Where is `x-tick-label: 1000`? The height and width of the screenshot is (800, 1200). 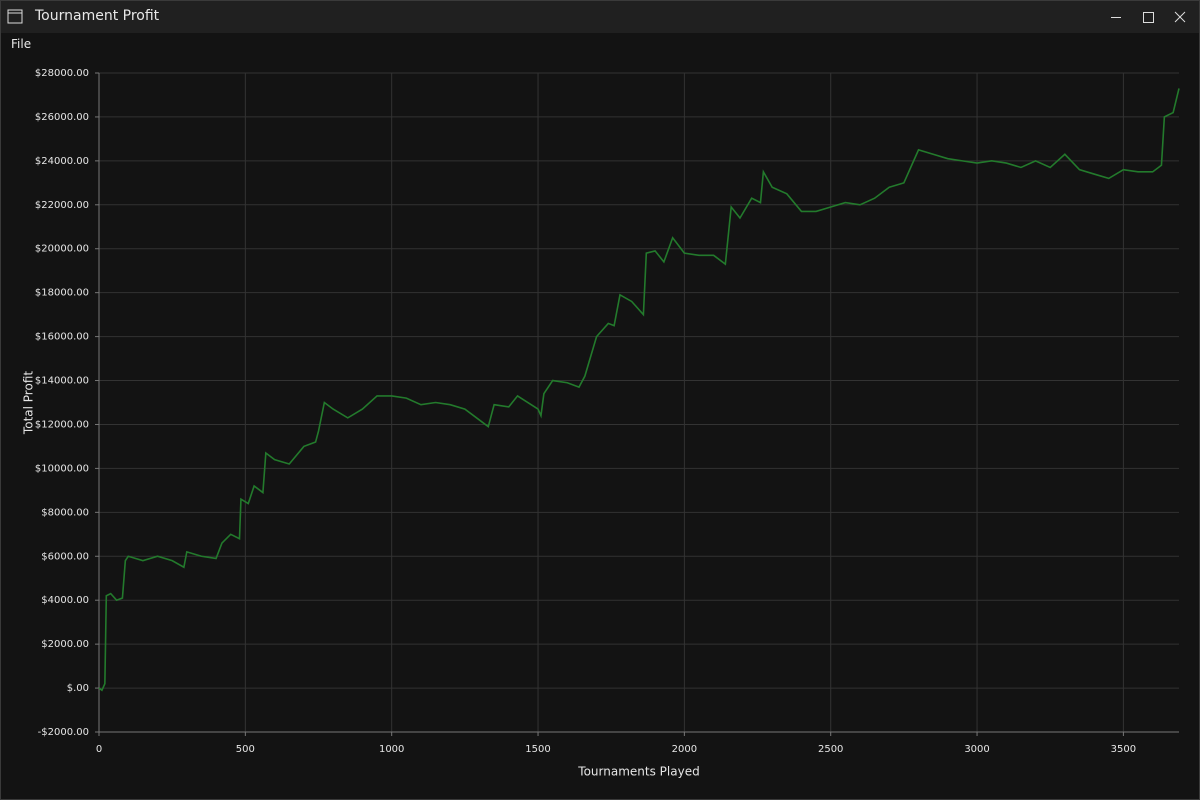 x-tick-label: 1000 is located at coordinates (391, 749).